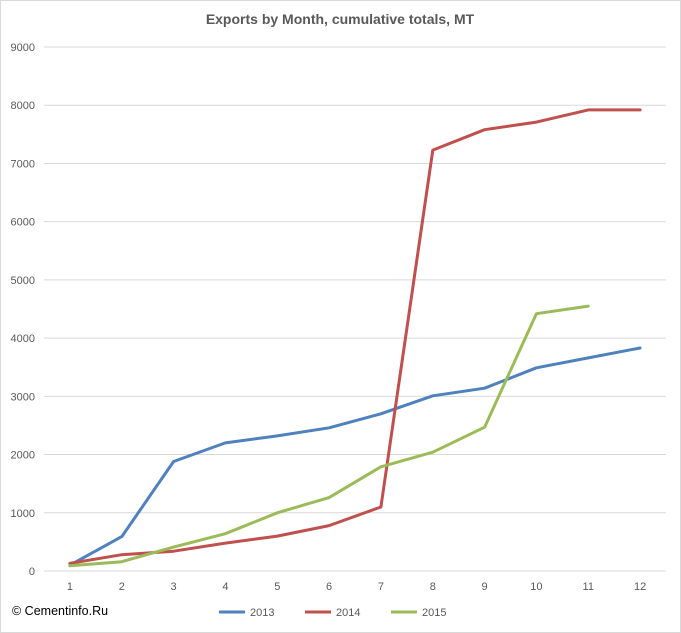  I want to click on x-tick-label: 2, so click(122, 587).